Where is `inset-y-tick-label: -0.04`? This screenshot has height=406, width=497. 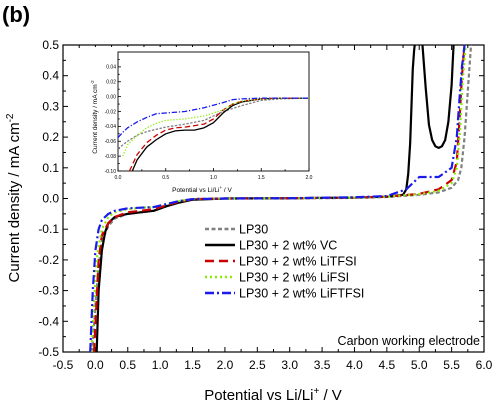
inset-y-tick-label: -0.04 is located at coordinates (111, 127).